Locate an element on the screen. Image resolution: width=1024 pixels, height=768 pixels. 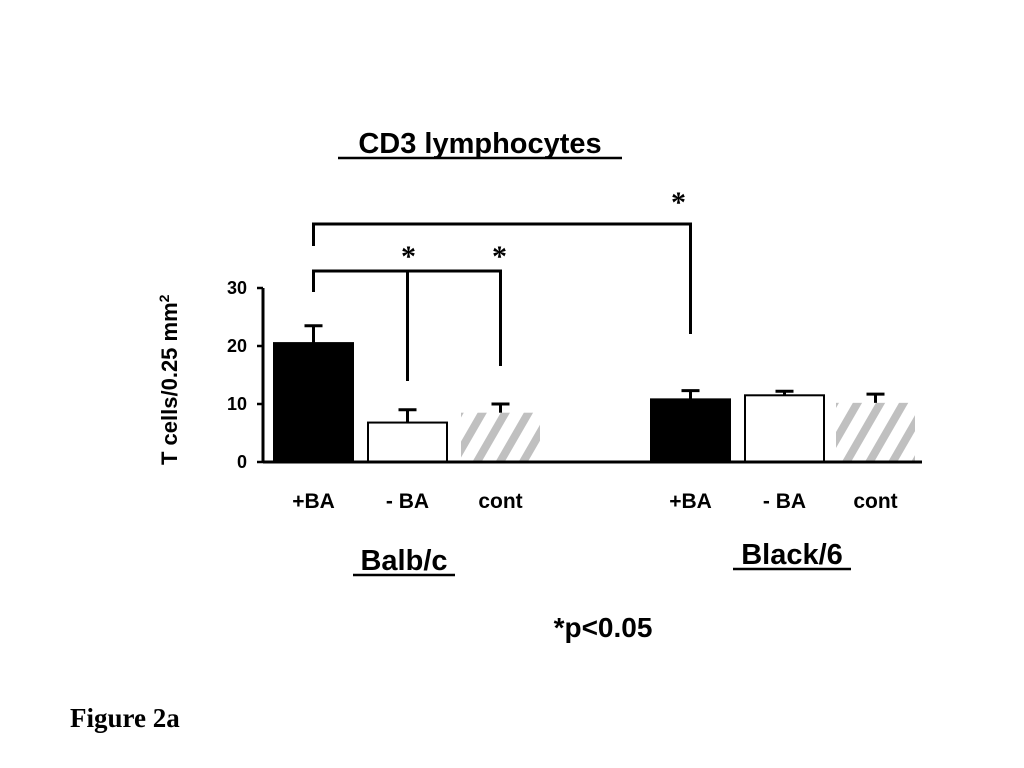
error-bar-layer is located at coordinates (594, 373).